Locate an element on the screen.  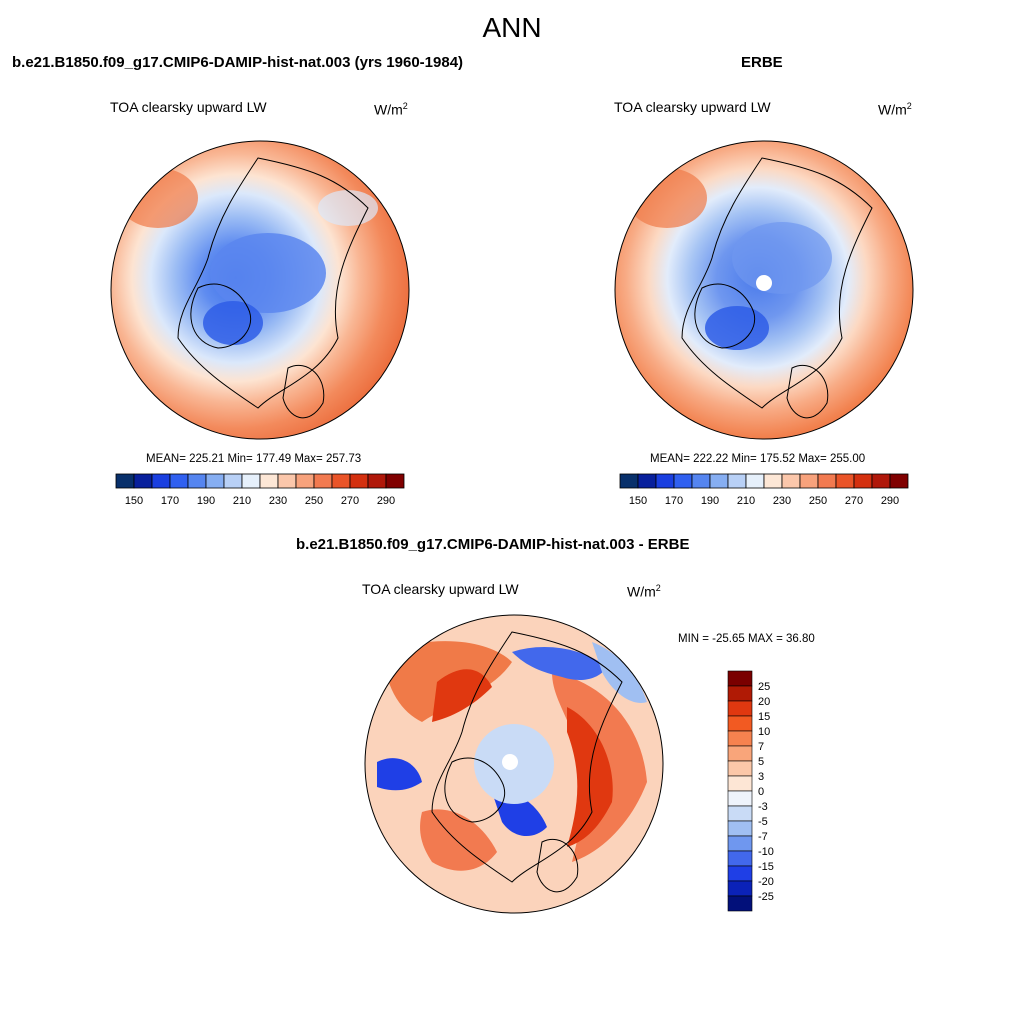
colorbar-obs-tick-label: 270 is located at coordinates (854, 501).